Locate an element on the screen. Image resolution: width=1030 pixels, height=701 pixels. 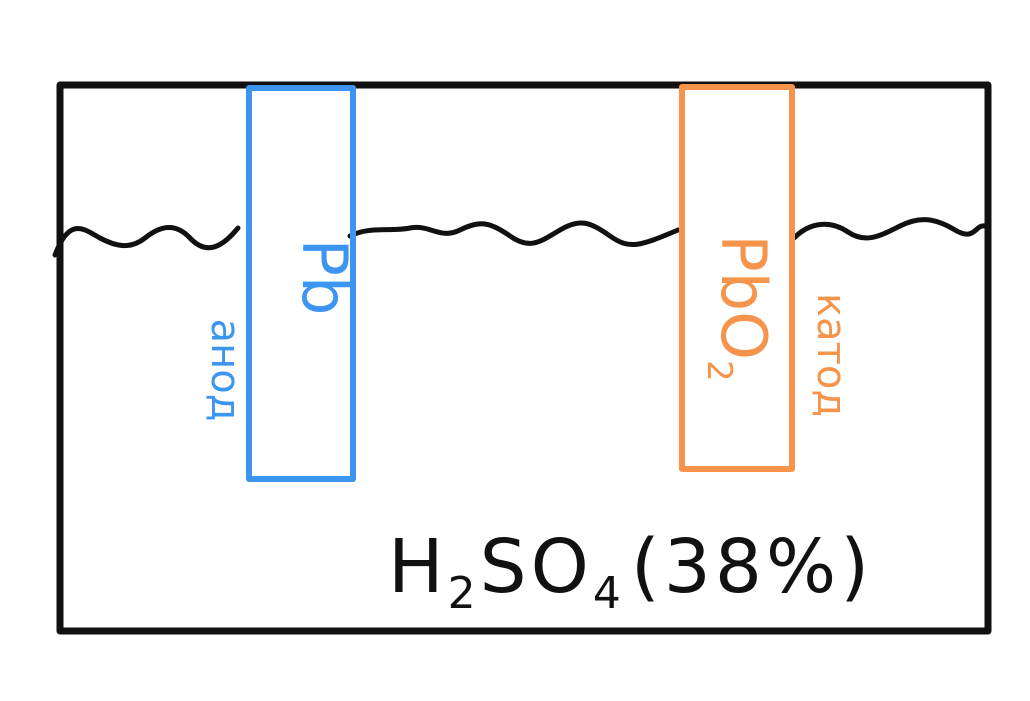
anode-electrode is located at coordinates (301, 283).